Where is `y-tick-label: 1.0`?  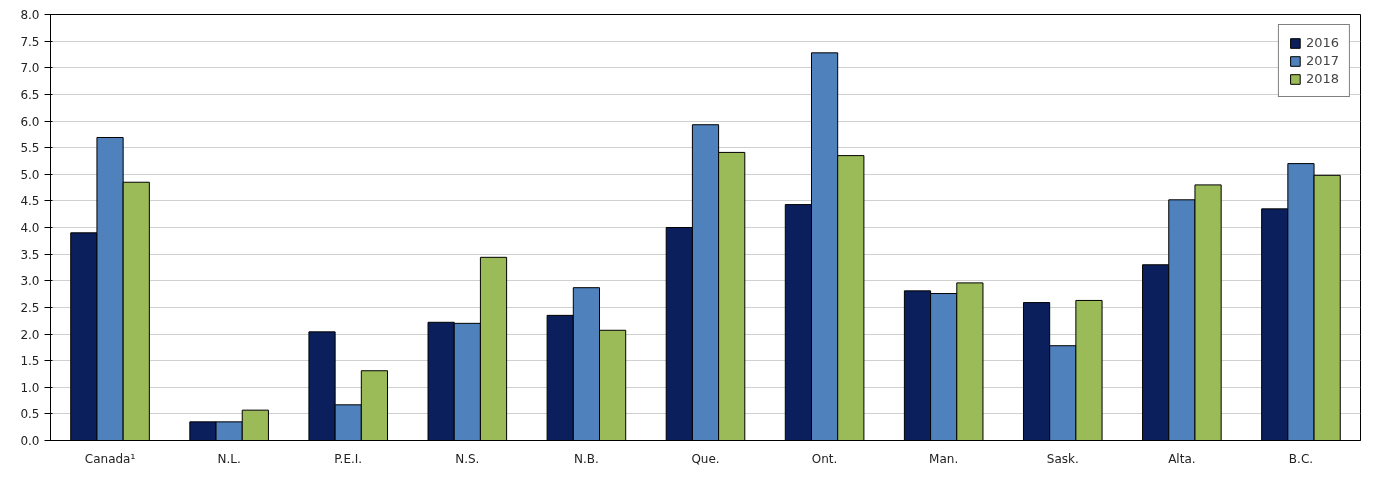 y-tick-label: 1.0 is located at coordinates (30, 387).